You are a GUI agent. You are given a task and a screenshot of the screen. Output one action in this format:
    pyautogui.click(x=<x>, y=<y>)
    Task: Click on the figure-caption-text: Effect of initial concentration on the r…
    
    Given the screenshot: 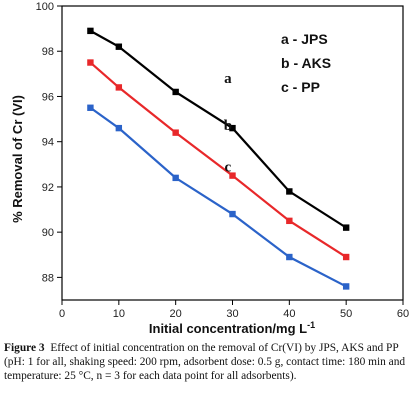 What is the action you would take?
    pyautogui.click(x=205, y=362)
    